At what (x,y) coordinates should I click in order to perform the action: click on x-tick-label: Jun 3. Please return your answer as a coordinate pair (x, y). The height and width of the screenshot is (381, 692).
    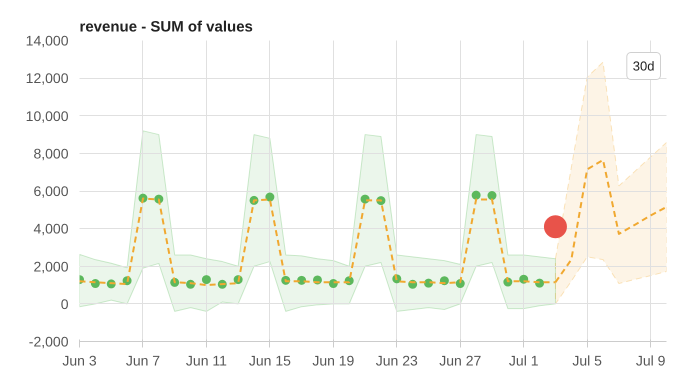
    Looking at the image, I should click on (79, 360).